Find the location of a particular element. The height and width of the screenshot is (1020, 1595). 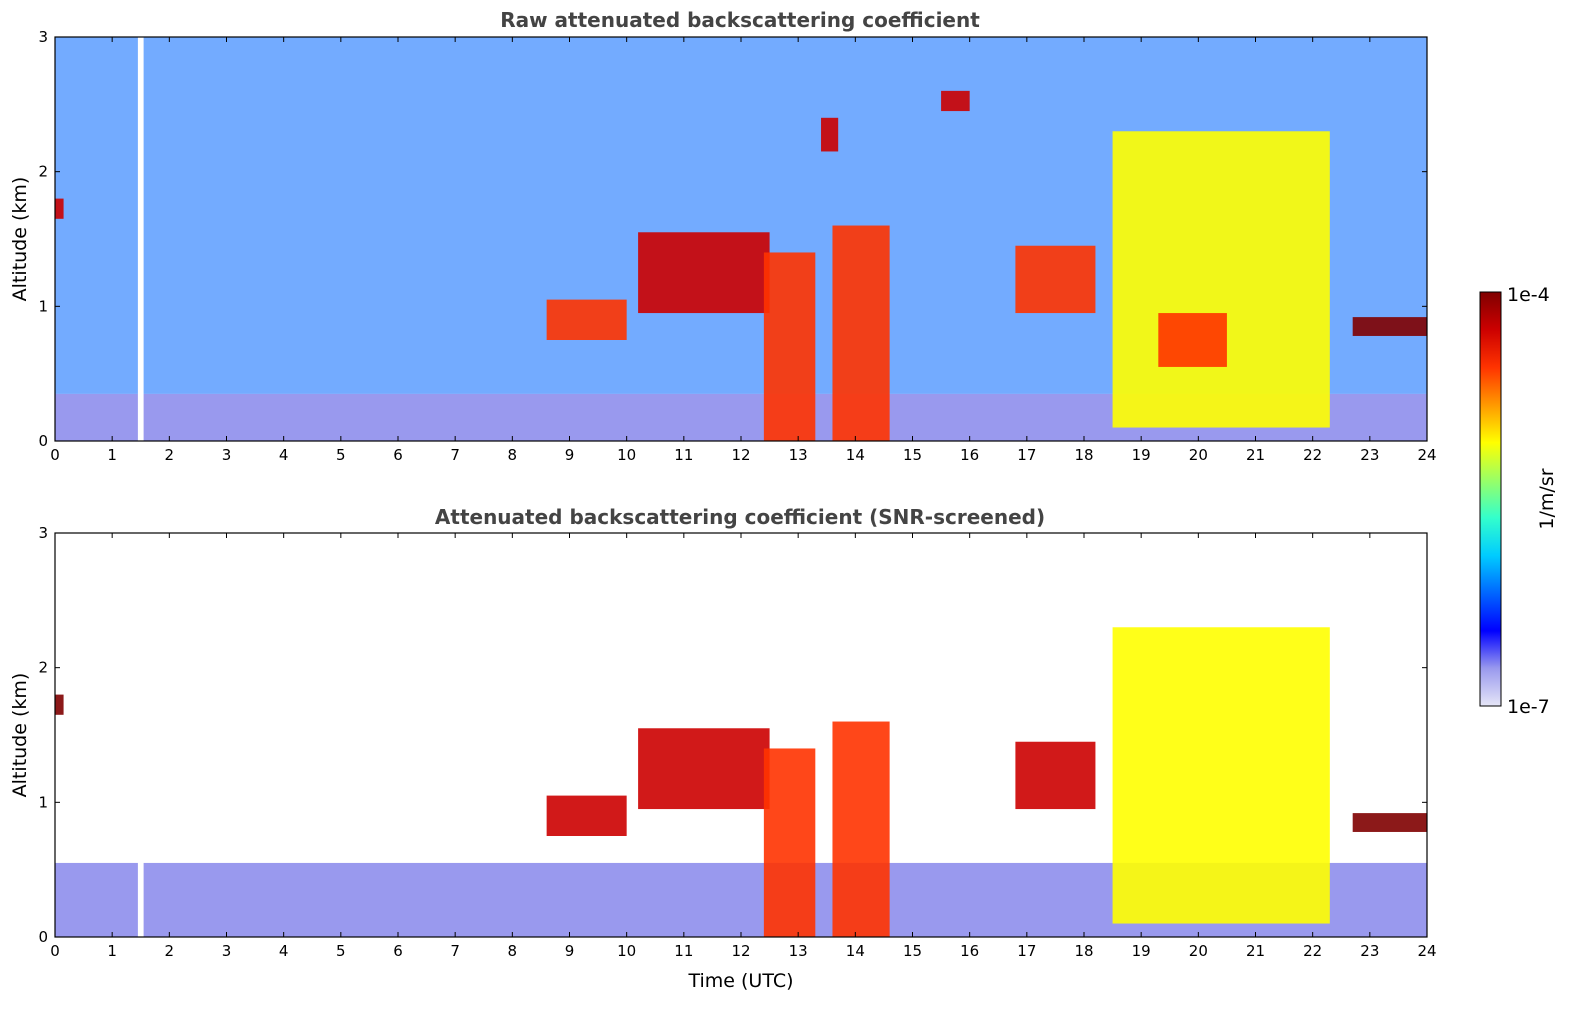

xtick-label-screened: 4 is located at coordinates (284, 951).